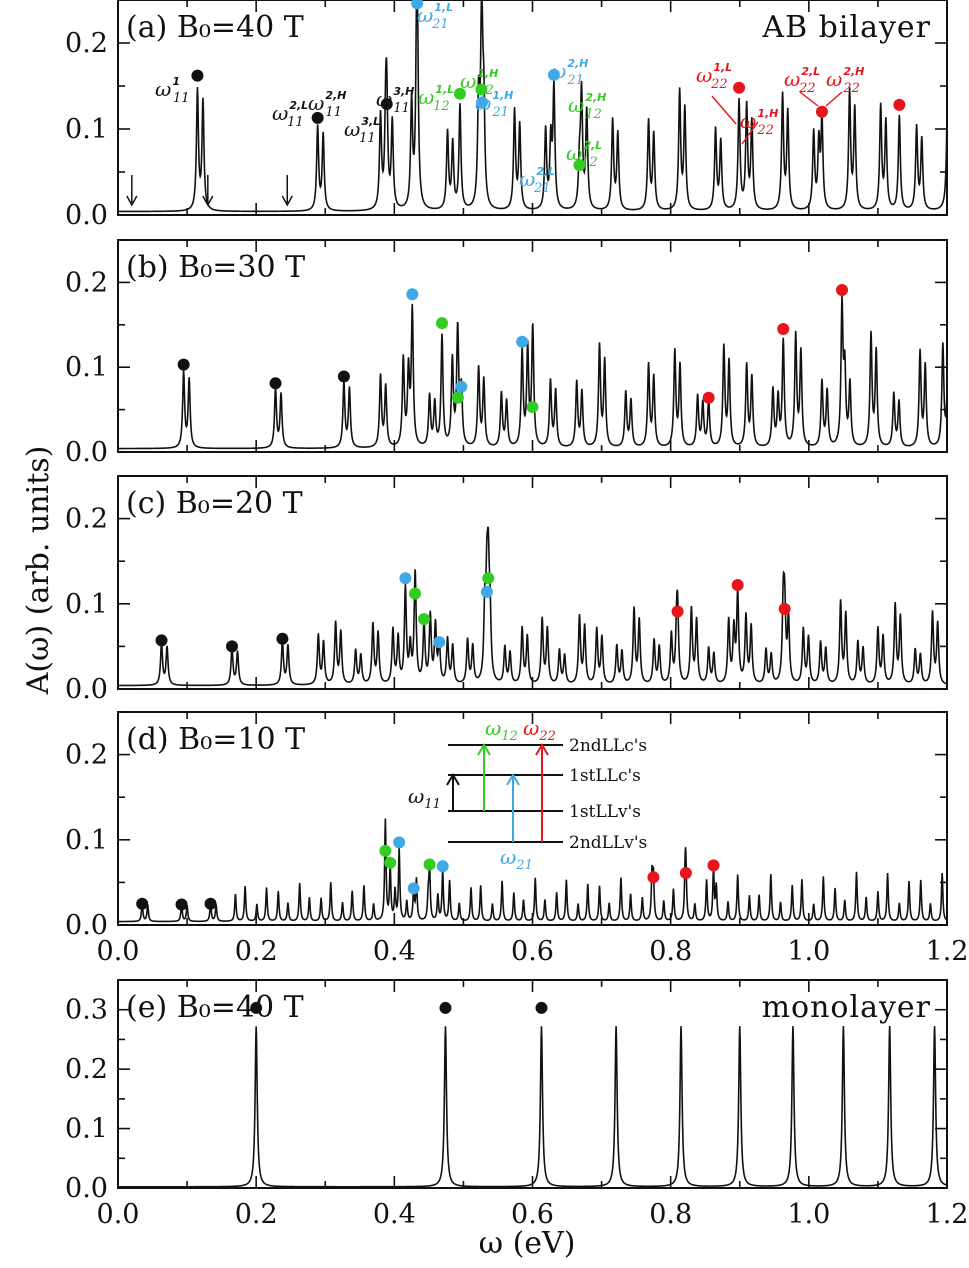  I want to click on omega-annotation: ω2,L 22, so click(802, 80).